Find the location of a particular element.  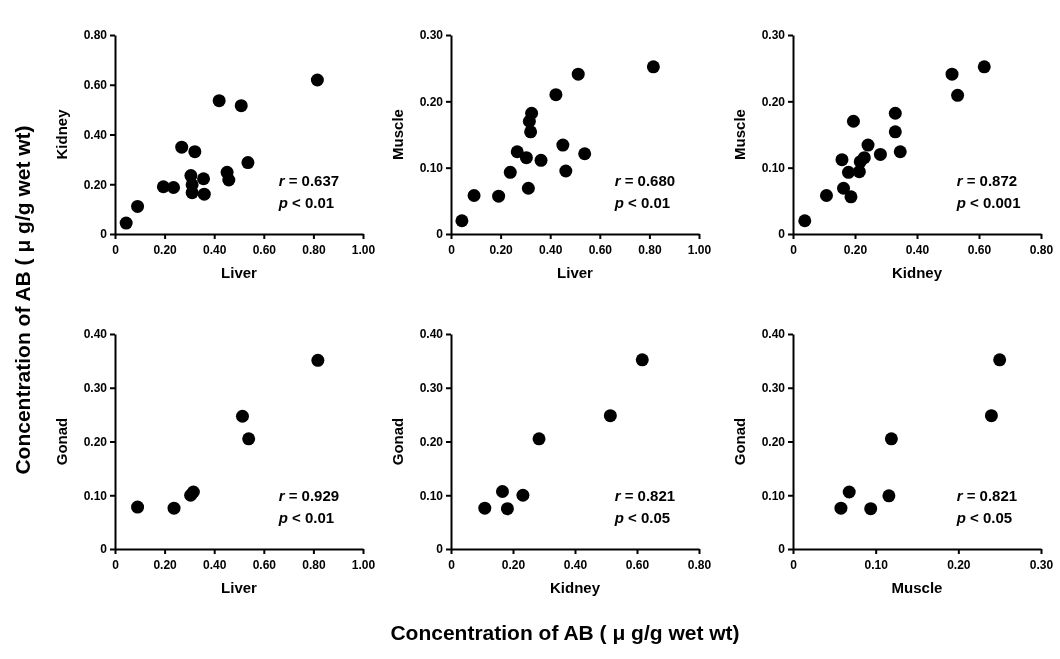

y-axis-title: Muscle is located at coordinates (739, 134).